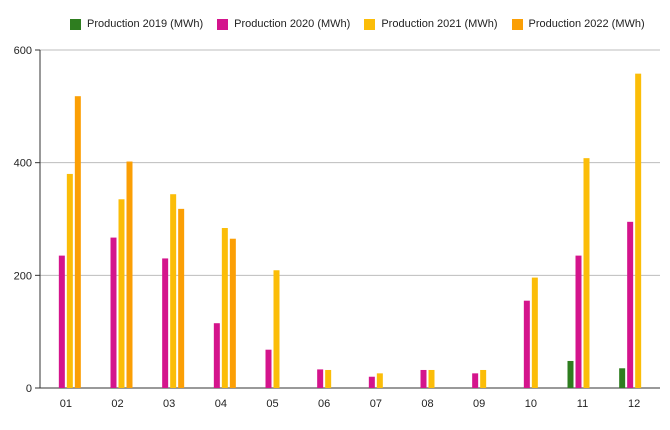  Describe the element at coordinates (479, 404) in the screenshot. I see `x-tick-label: 09` at that location.